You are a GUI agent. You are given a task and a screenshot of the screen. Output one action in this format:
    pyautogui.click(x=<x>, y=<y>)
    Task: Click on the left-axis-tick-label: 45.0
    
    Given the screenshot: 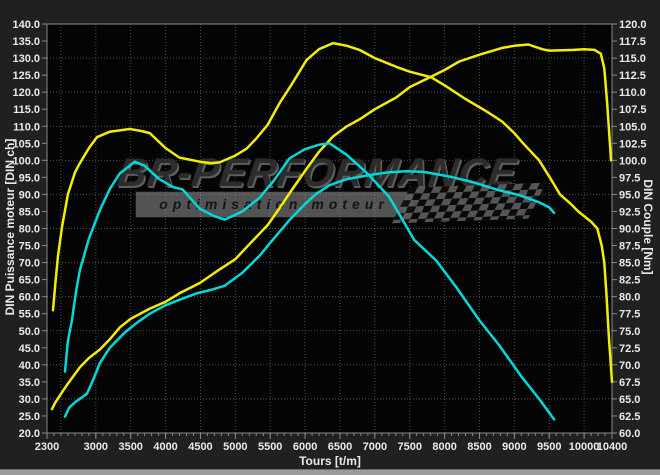 What is the action you would take?
    pyautogui.click(x=29, y=349)
    